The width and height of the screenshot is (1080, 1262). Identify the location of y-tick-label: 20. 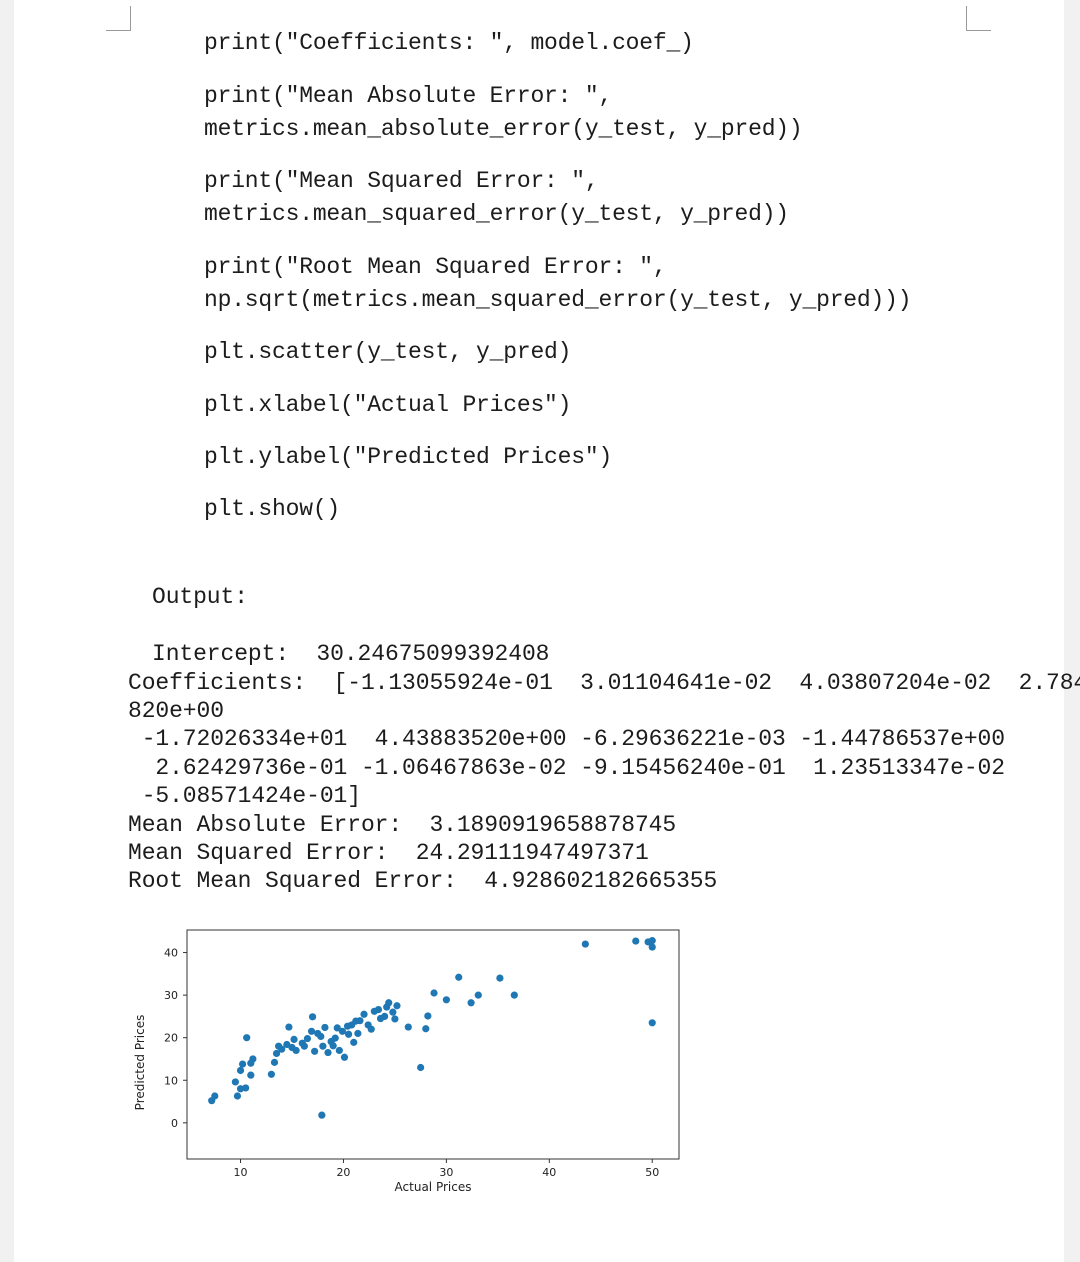
(171, 1038).